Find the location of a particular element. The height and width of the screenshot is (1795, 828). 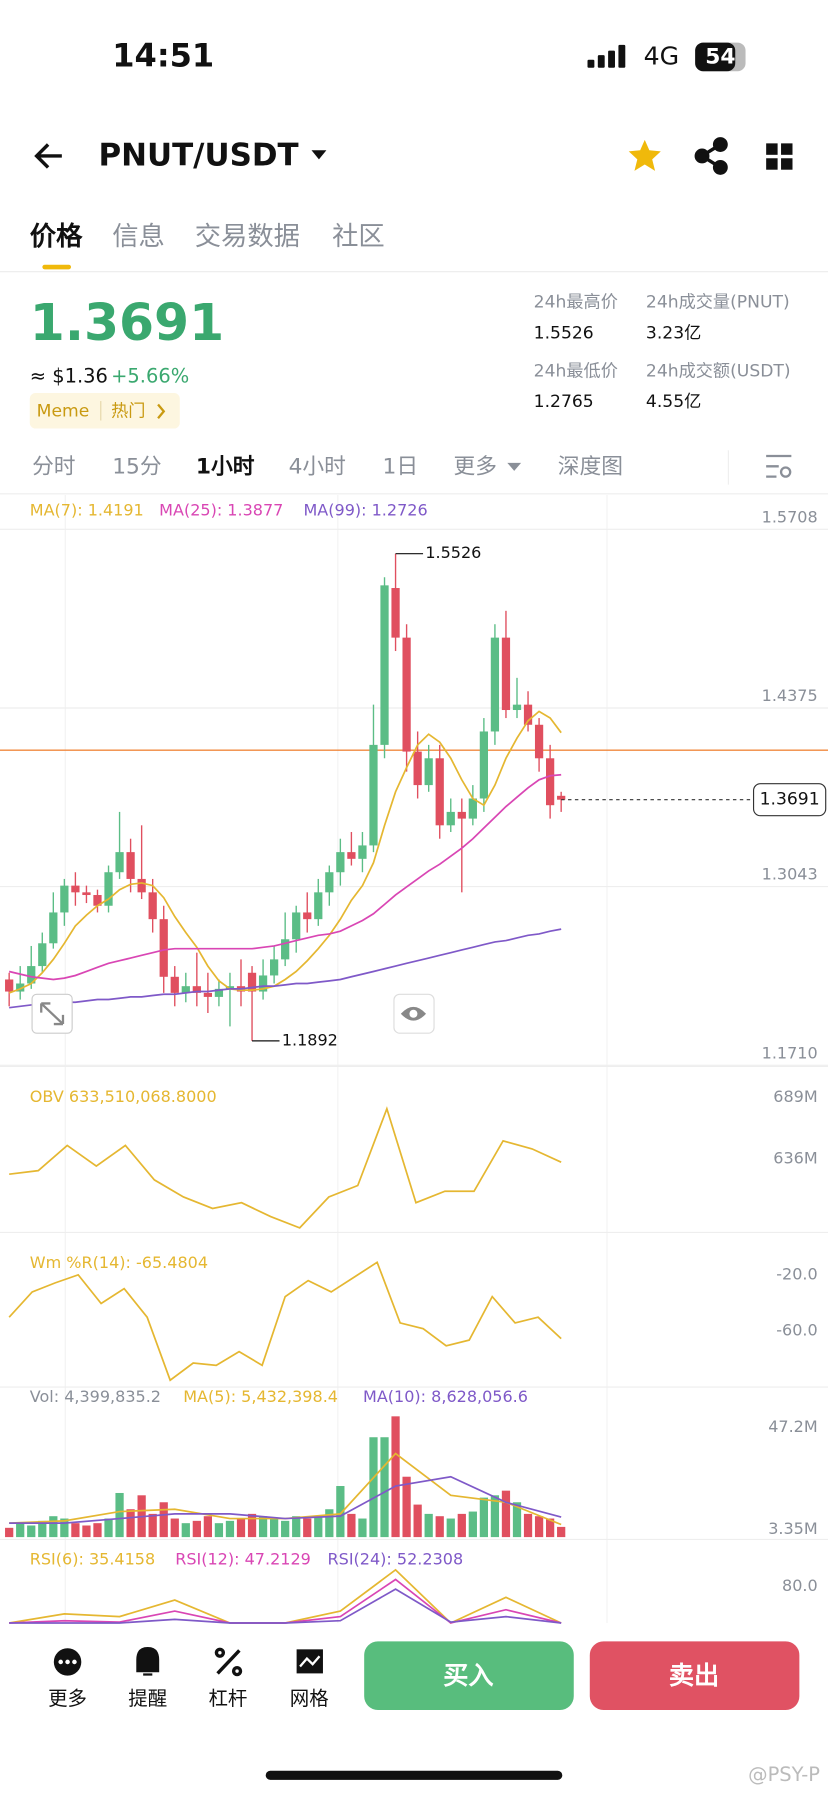

buy-button is located at coordinates (469, 1676).